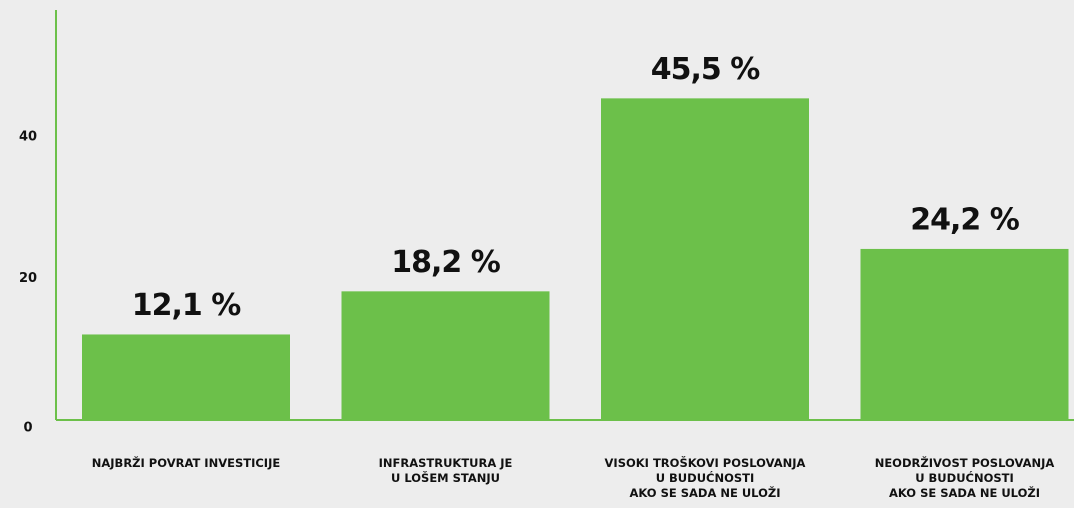  What do you see at coordinates (964, 219) in the screenshot?
I see `value-label: 24,2 %` at bounding box center [964, 219].